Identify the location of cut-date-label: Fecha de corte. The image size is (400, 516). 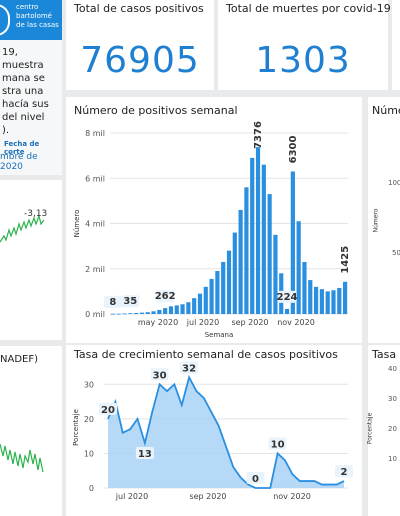
(22, 148).